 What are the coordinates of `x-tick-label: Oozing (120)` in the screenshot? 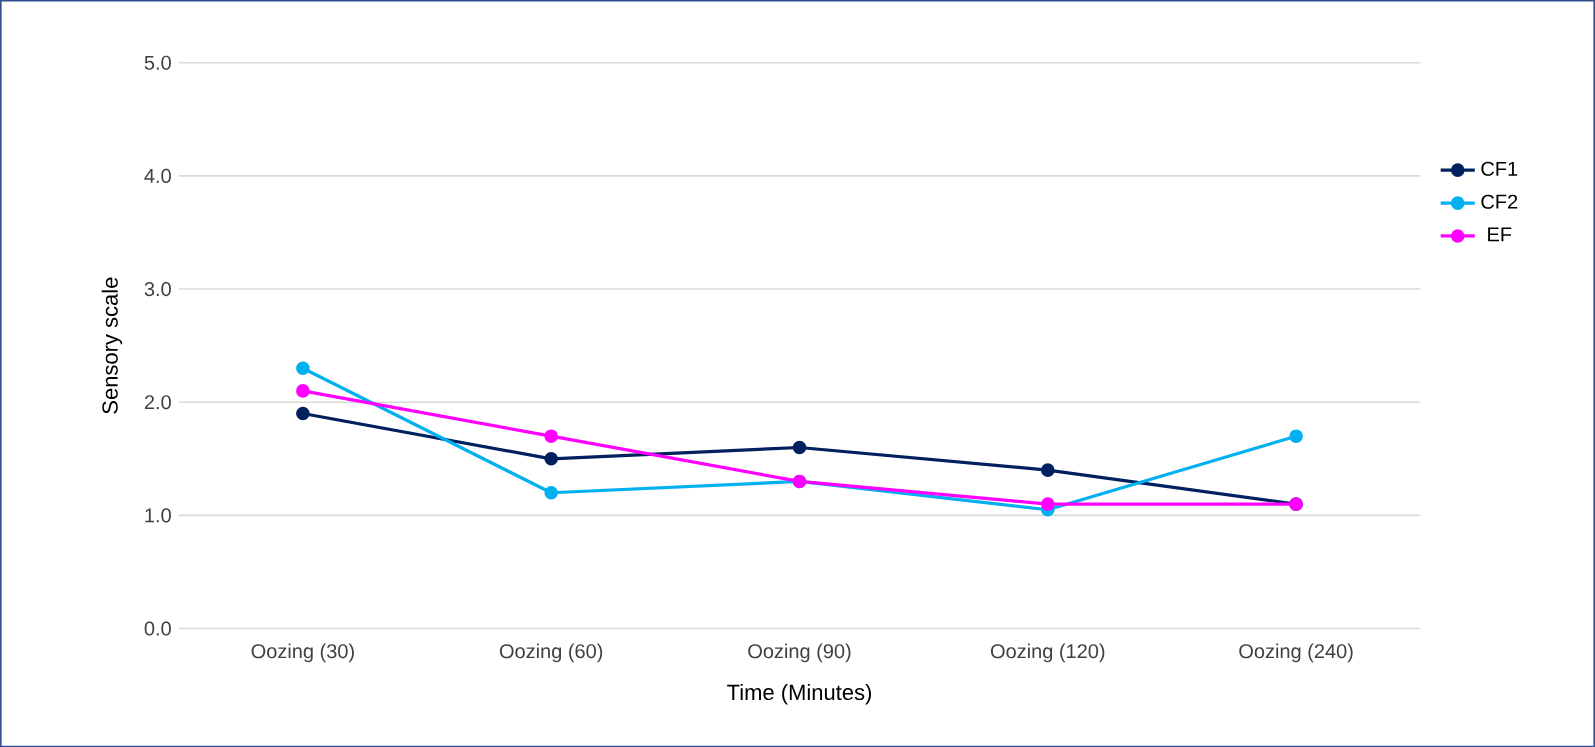 It's located at (1047, 653).